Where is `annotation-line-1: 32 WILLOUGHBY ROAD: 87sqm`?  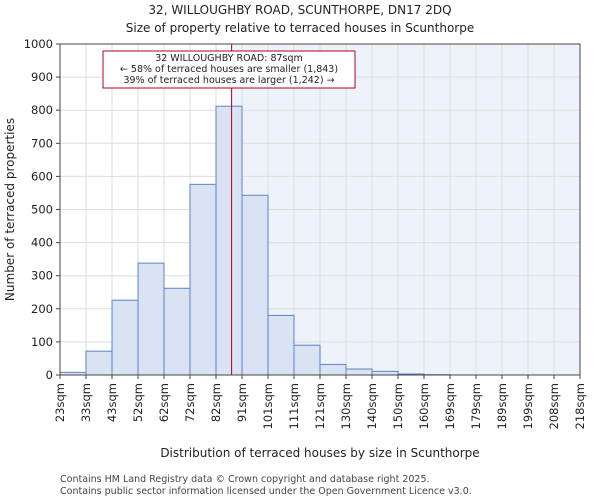
annotation-line-1: 32 WILLOUGHBY ROAD: 87sqm is located at coordinates (229, 58).